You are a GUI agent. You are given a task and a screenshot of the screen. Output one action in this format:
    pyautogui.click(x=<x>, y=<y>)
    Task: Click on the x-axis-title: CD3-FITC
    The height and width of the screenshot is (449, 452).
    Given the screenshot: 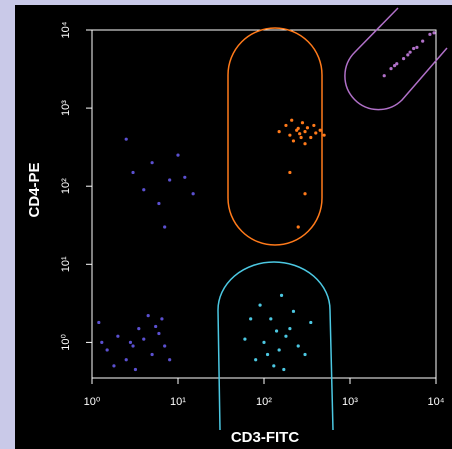 What is the action you would take?
    pyautogui.click(x=265, y=437)
    